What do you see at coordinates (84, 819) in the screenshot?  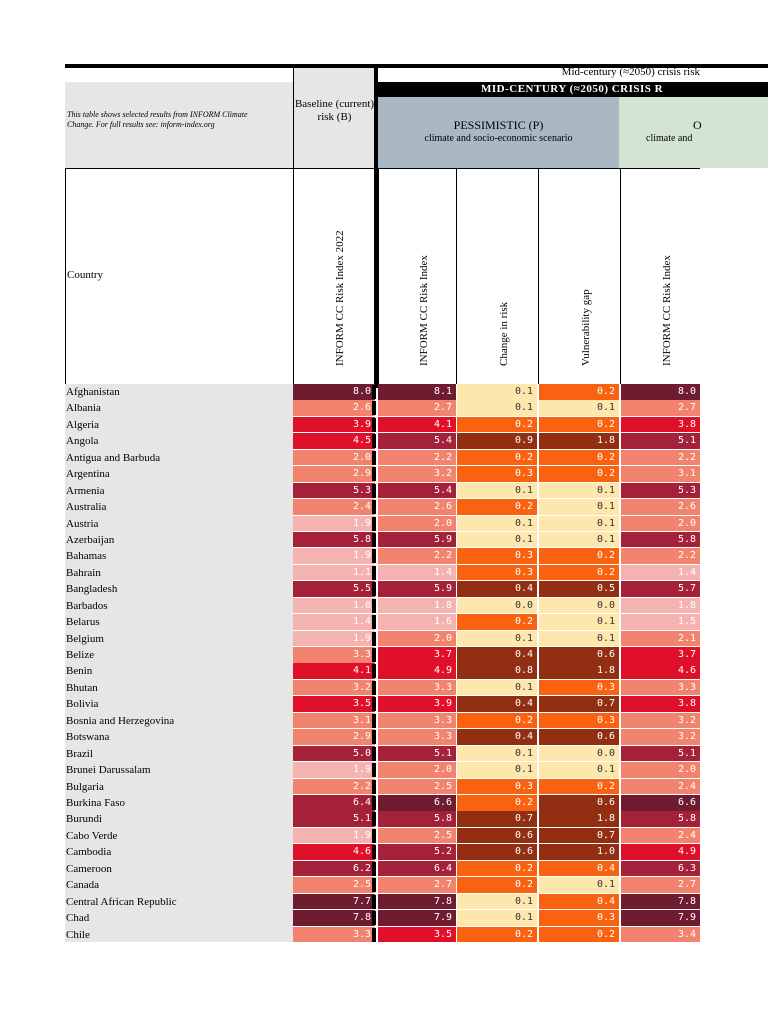 I see `country-name: Burundi` at bounding box center [84, 819].